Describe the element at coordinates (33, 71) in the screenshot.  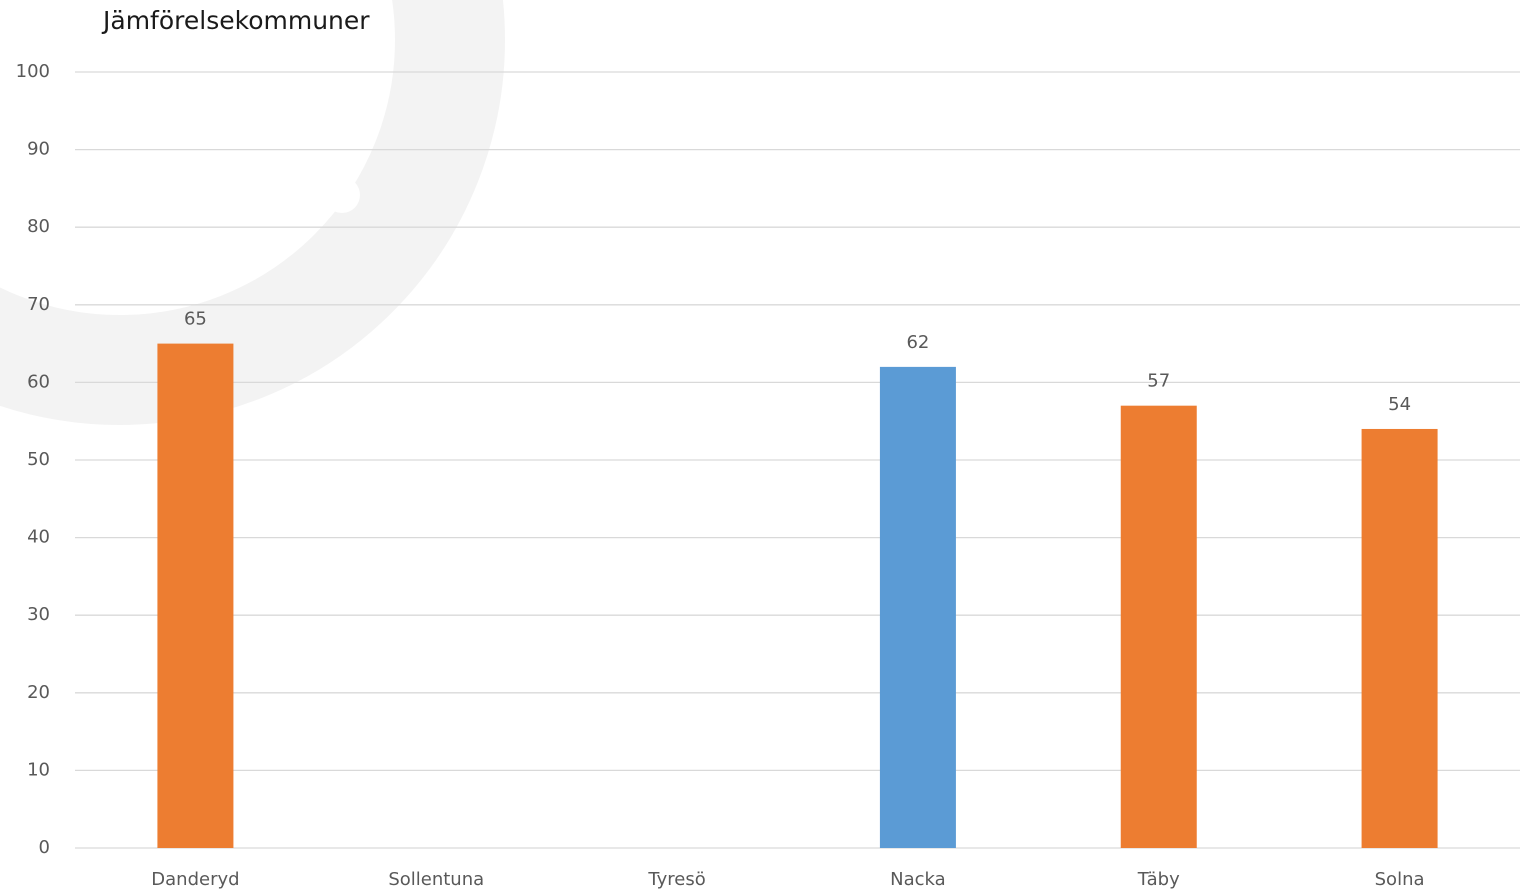
I see `y-tick-label: 100` at that location.